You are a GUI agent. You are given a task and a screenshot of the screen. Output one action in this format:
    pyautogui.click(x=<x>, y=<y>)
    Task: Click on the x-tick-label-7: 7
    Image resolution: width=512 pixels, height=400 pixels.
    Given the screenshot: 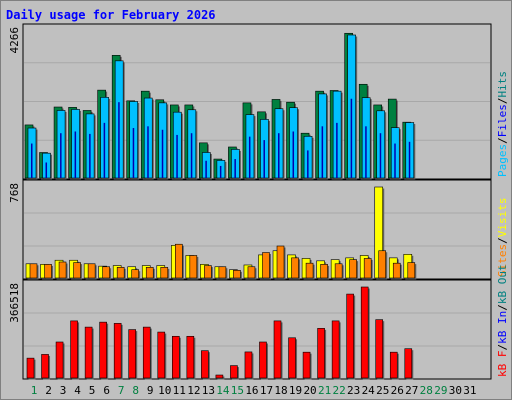 What is the action you would take?
    pyautogui.click(x=121, y=390)
    